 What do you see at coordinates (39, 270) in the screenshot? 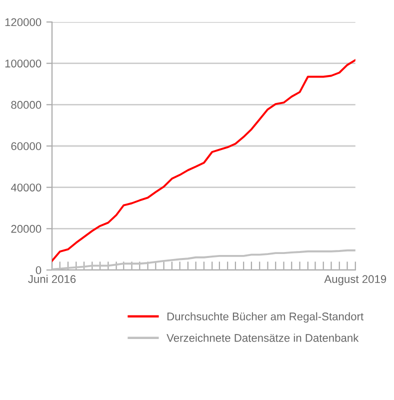
I see `y-tick-label: 0` at bounding box center [39, 270].